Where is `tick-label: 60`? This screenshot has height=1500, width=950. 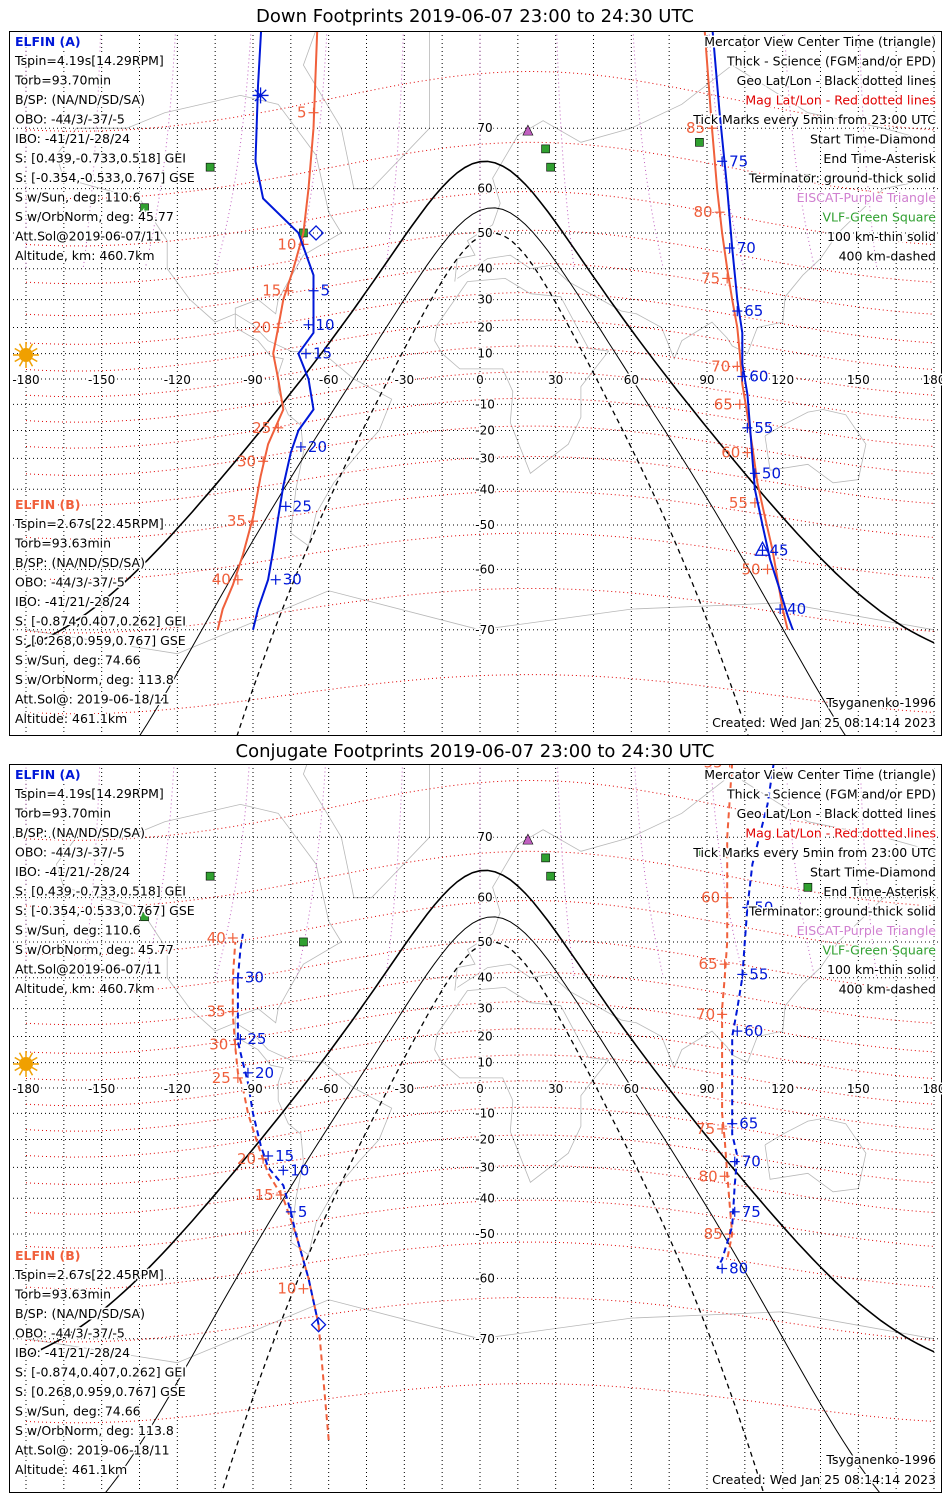 tick-label: 60 is located at coordinates (710, 898).